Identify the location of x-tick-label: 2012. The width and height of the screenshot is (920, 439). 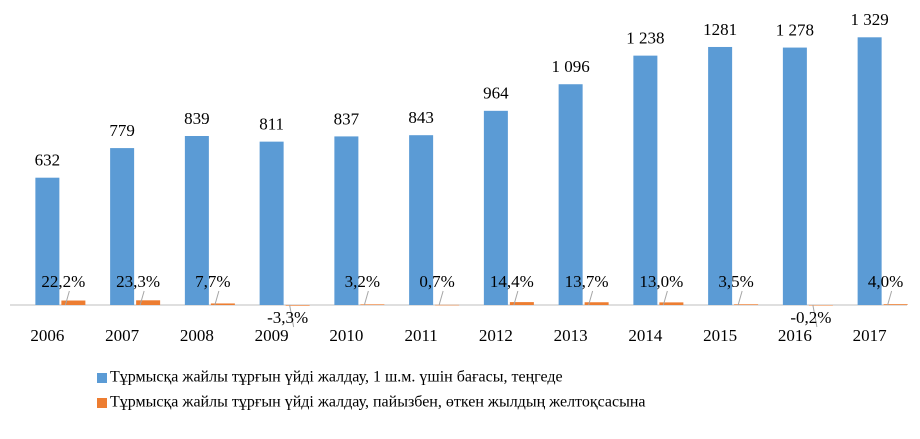
(496, 335).